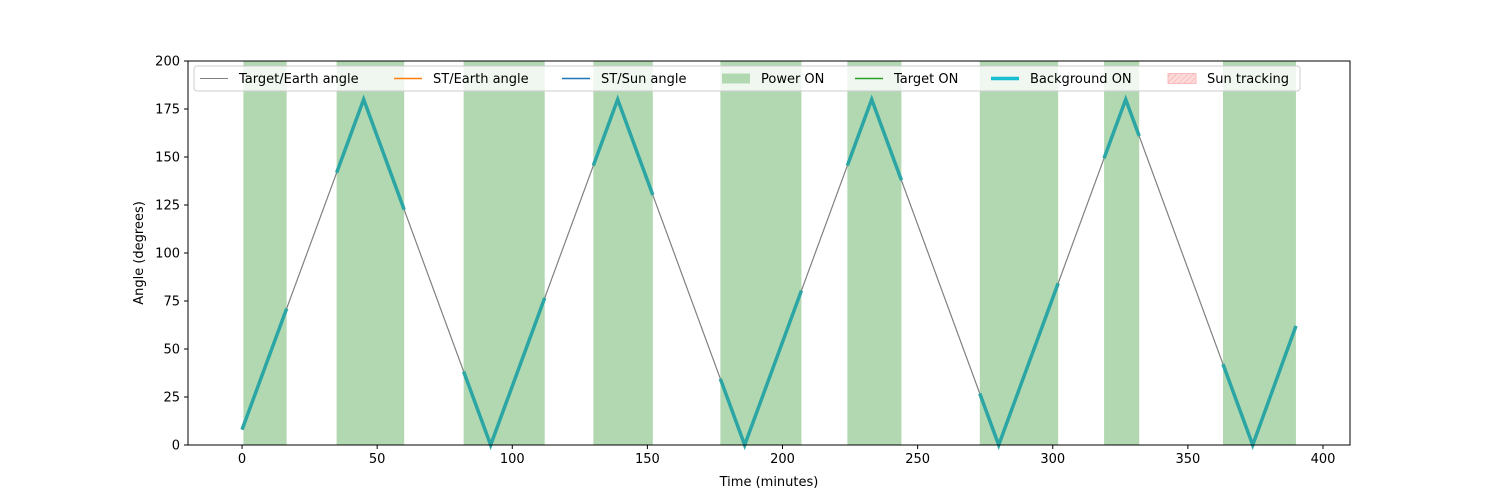 The height and width of the screenshot is (504, 1500). I want to click on x-tick-label: 400, so click(1323, 459).